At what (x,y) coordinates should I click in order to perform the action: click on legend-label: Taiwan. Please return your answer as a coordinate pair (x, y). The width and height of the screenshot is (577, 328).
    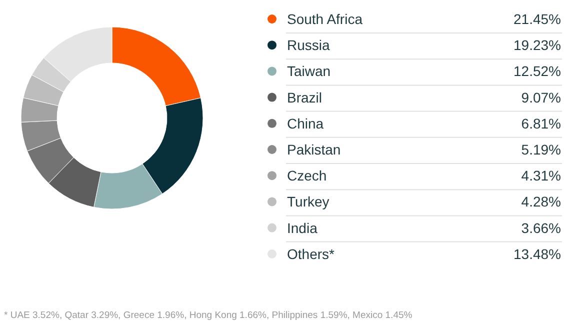
    Looking at the image, I should click on (309, 71).